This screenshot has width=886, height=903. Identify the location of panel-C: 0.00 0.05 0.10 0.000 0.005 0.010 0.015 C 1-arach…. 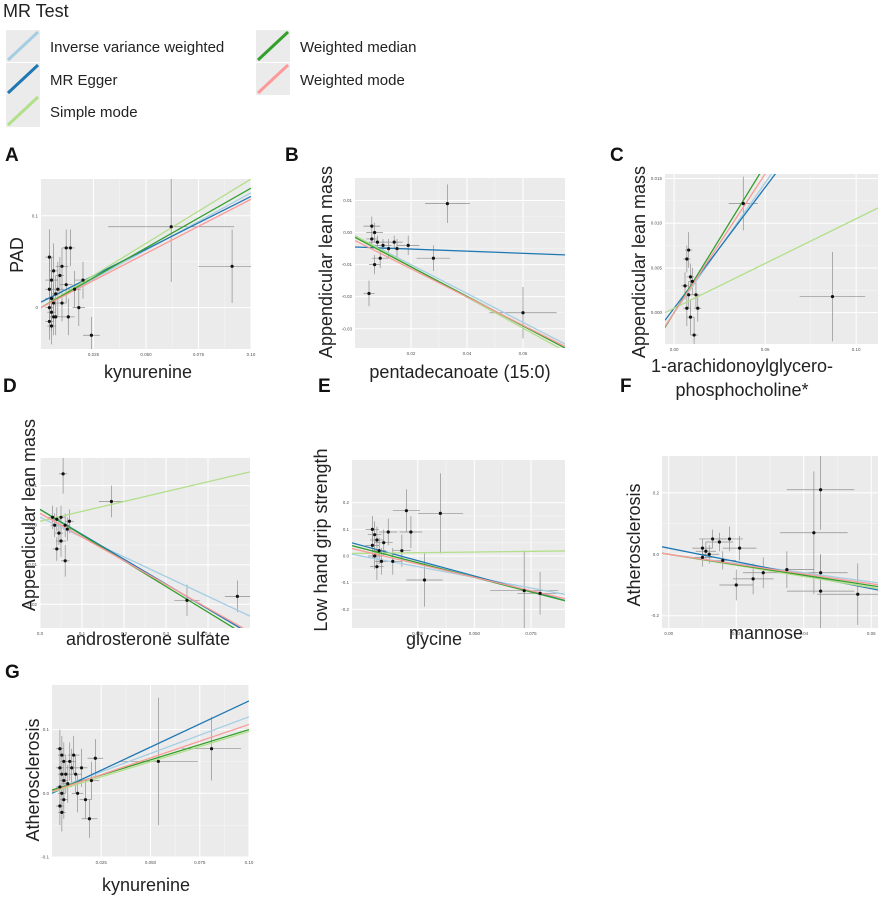
(744, 272).